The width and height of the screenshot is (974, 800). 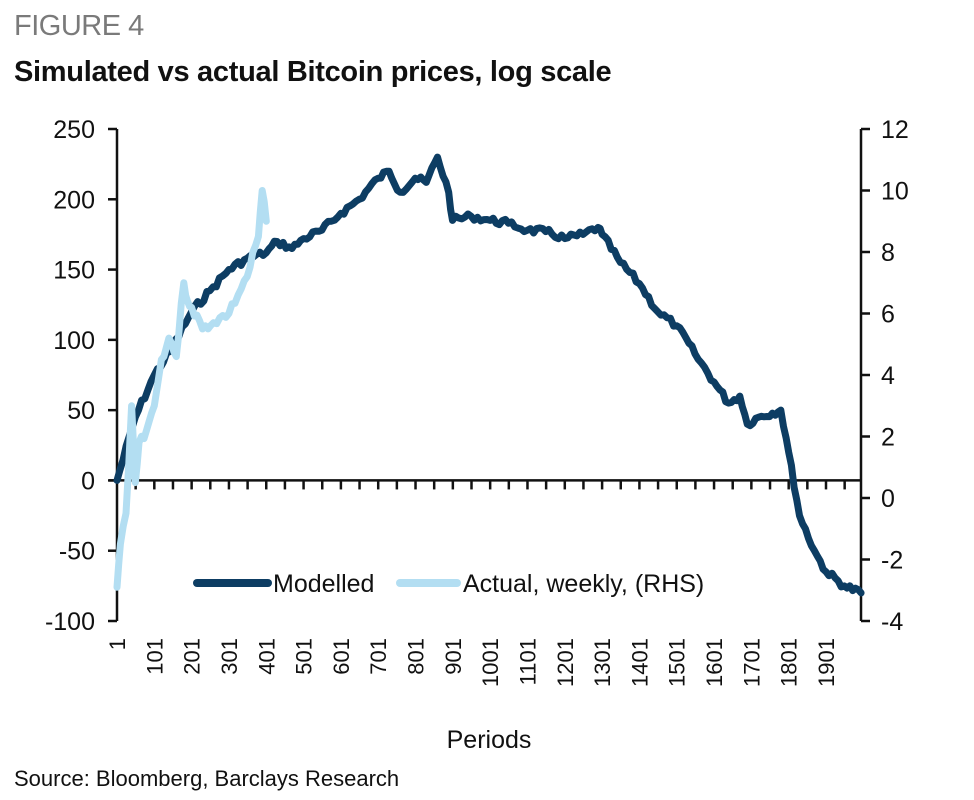 What do you see at coordinates (81, 411) in the screenshot?
I see `y-tick-label-left: 50` at bounding box center [81, 411].